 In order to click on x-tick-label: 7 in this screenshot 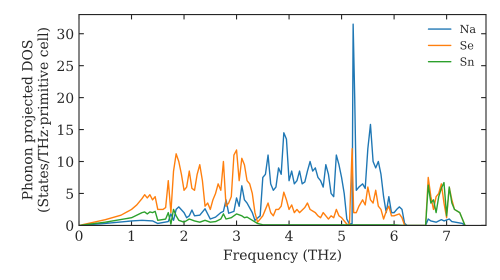, I will do `click(446, 235)`.